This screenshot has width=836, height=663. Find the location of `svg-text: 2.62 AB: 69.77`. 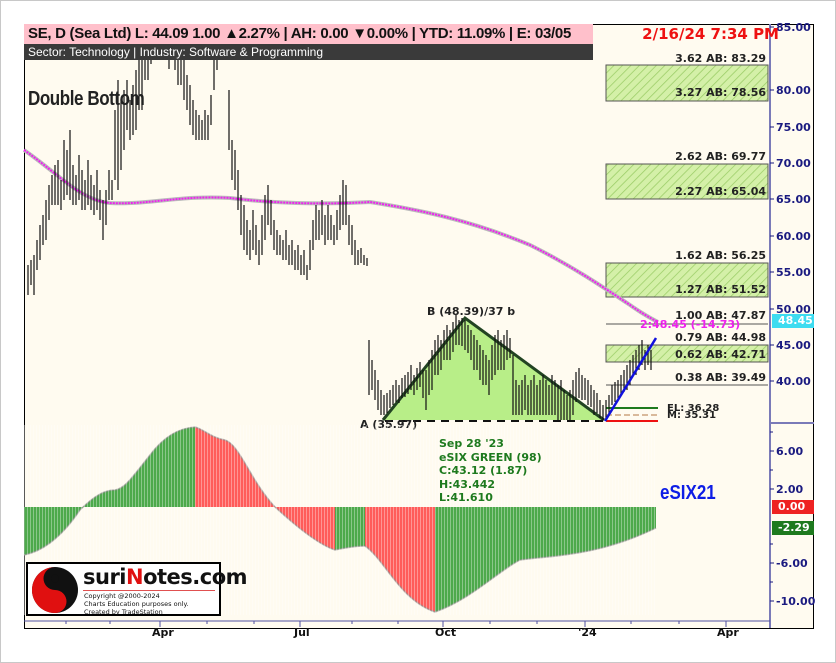

svg-text: 2.62 AB: 69.77 is located at coordinates (720, 156).